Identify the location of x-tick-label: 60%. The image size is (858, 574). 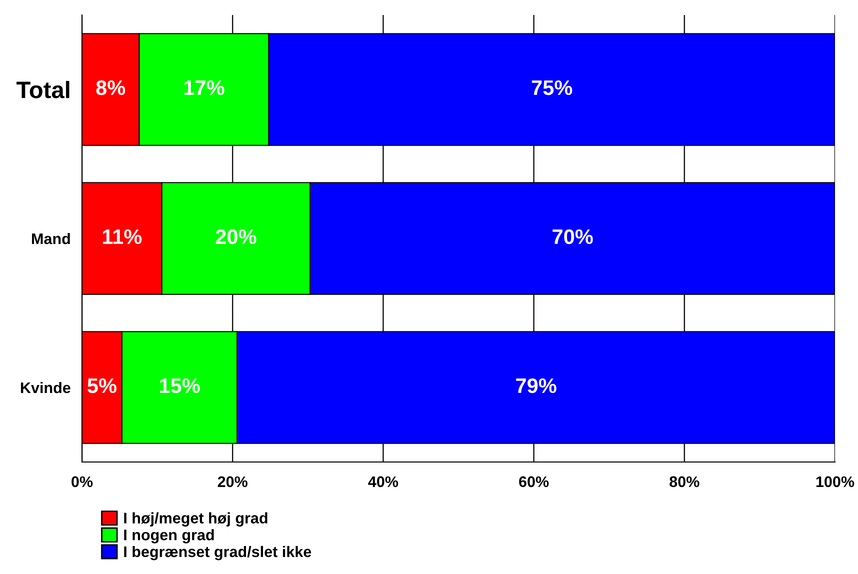
(534, 482).